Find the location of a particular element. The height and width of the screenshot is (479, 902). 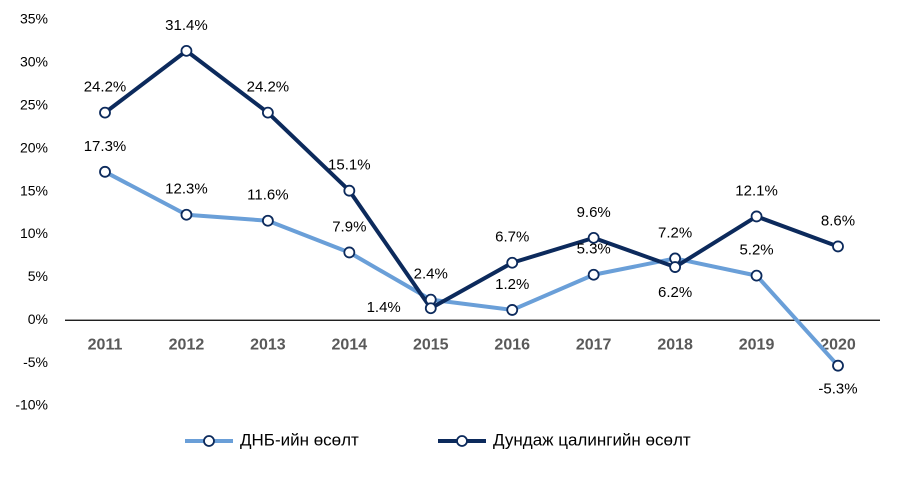

data-label: 7.2% is located at coordinates (675, 232).